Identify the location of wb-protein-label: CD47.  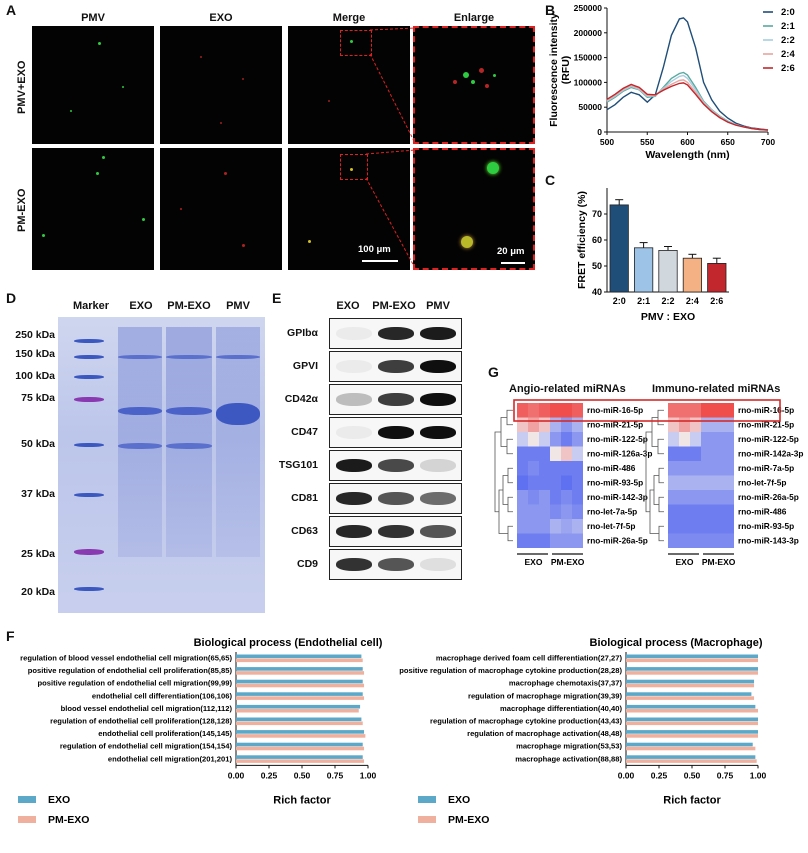
(304, 432).